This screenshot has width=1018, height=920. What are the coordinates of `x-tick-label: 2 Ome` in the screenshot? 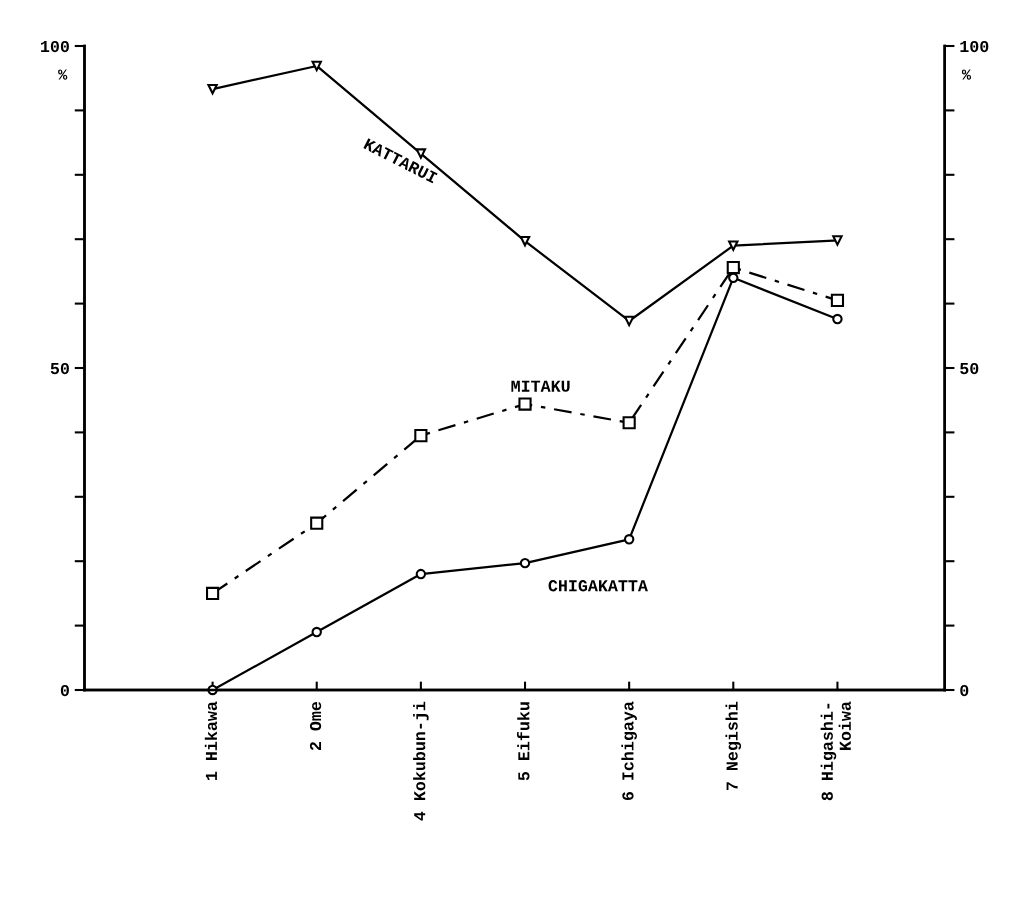 It's located at (315, 726).